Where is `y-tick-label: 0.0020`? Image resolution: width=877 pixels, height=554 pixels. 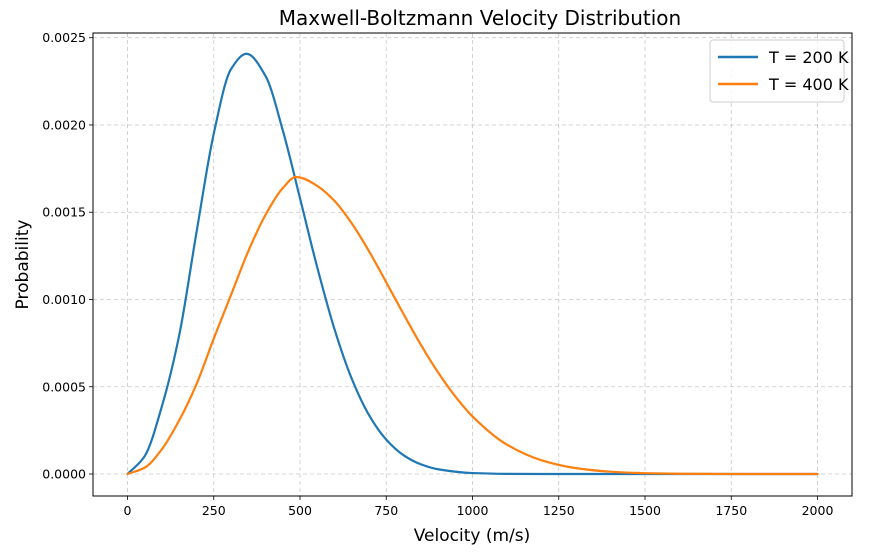 y-tick-label: 0.0020 is located at coordinates (64, 124).